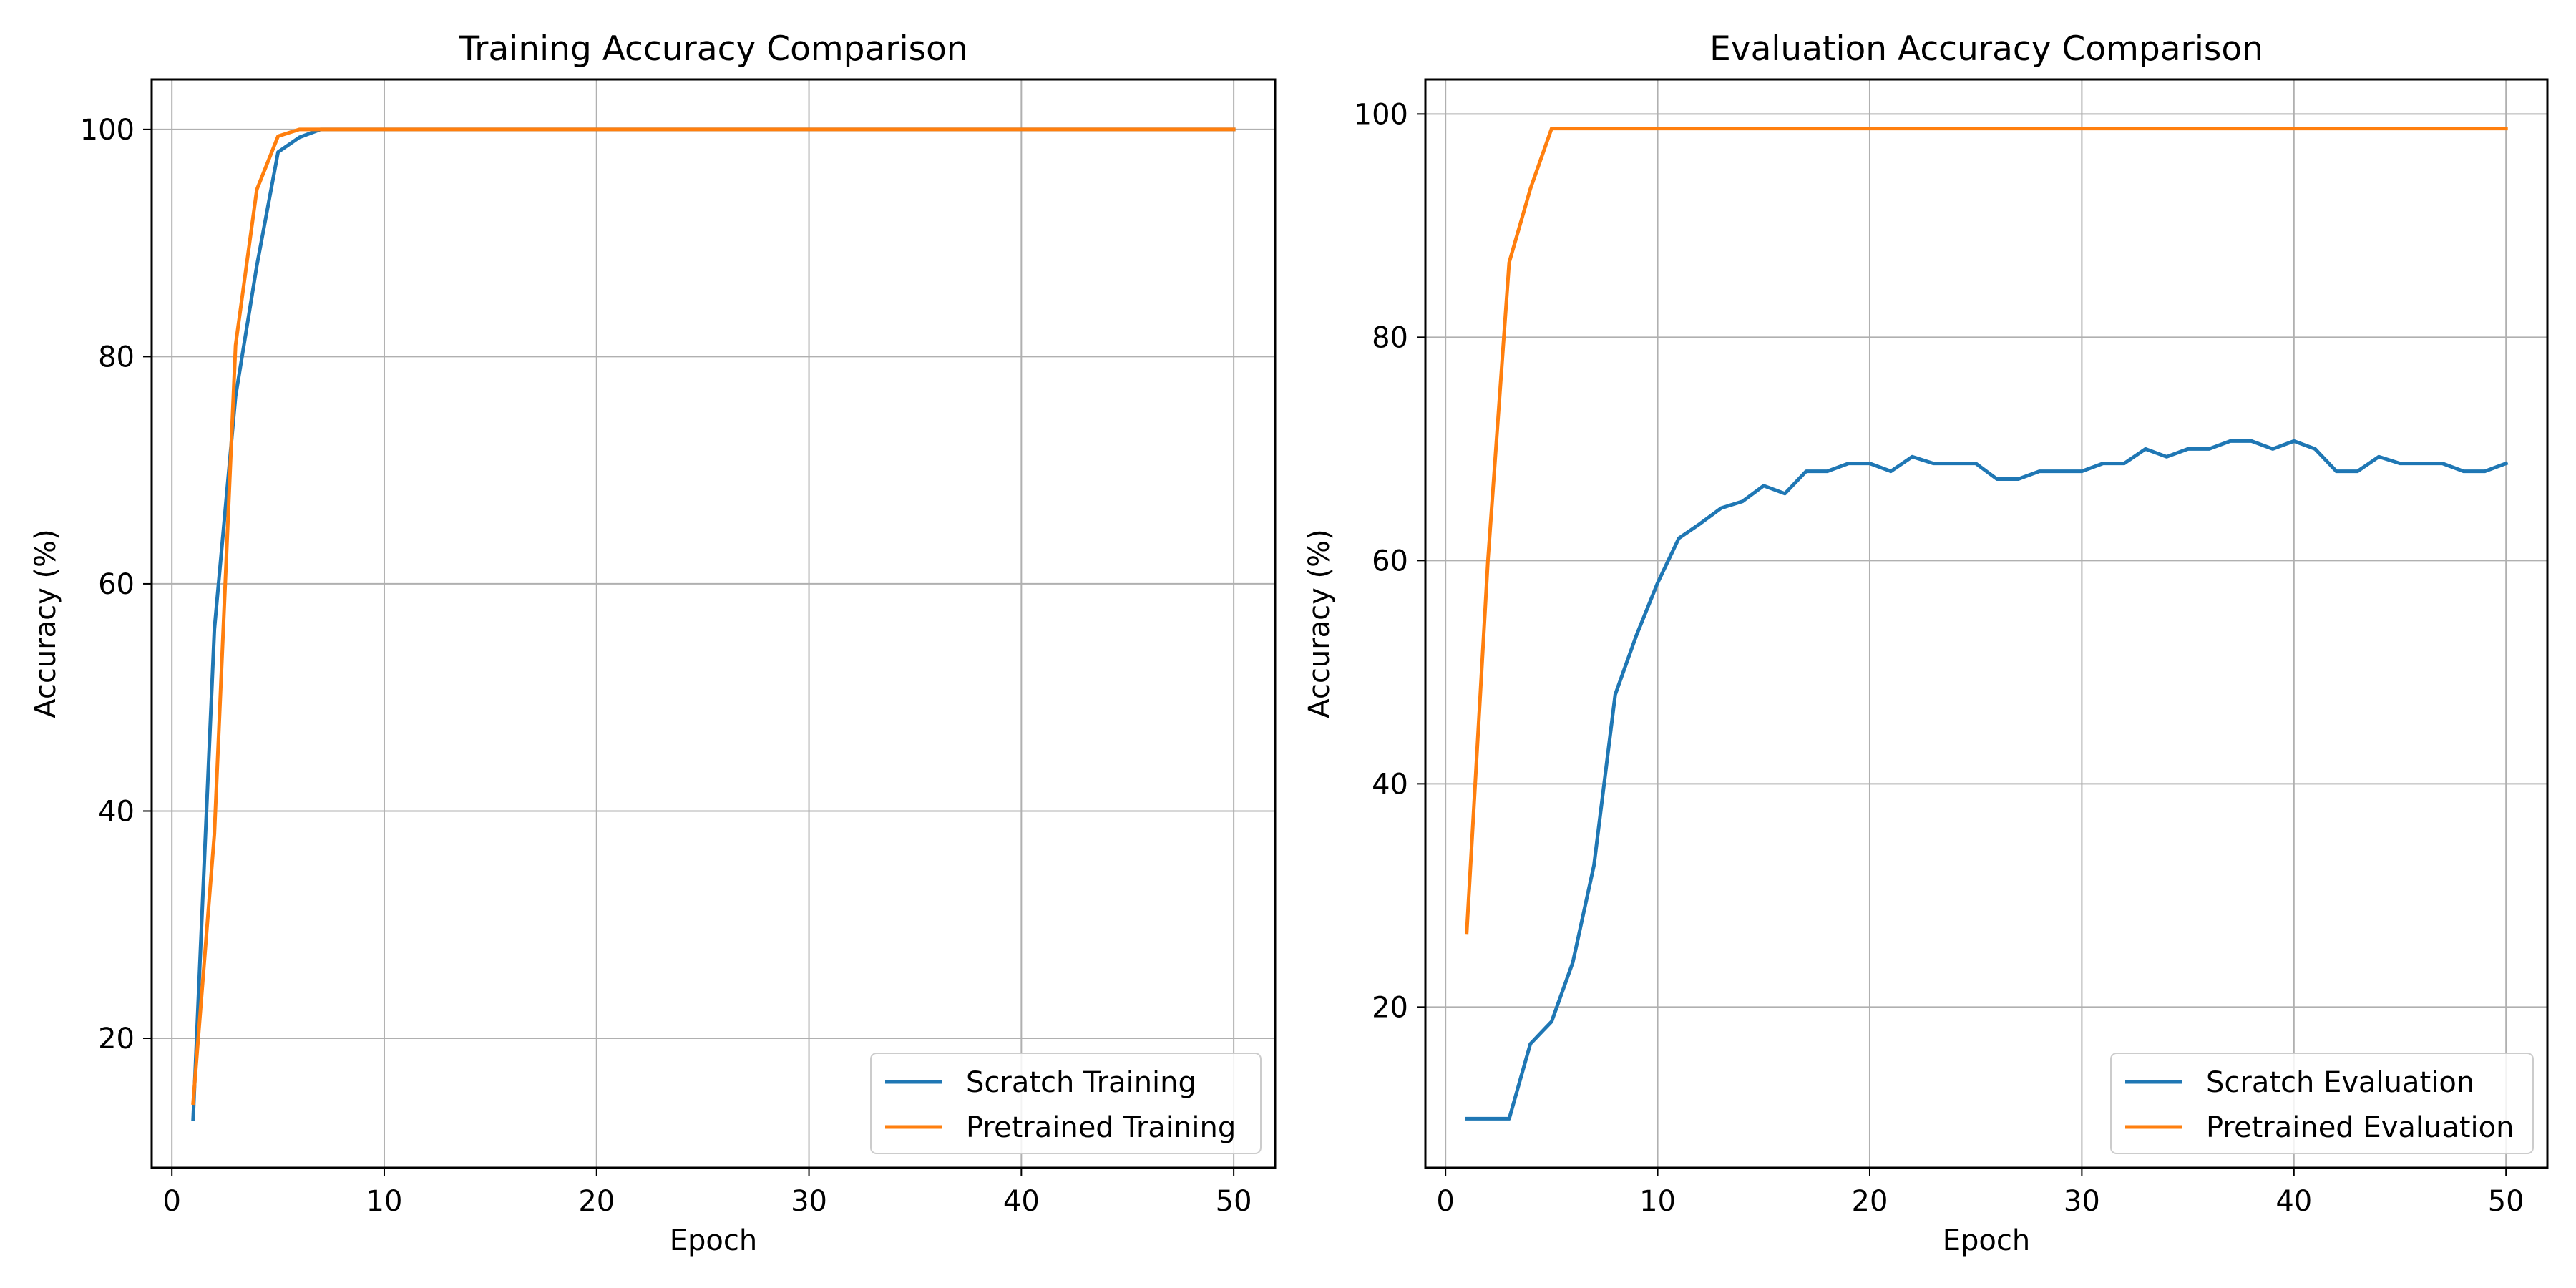 The image size is (2576, 1288). I want to click on legend: Scratch Training Pretrained Training, so click(1066, 1103).